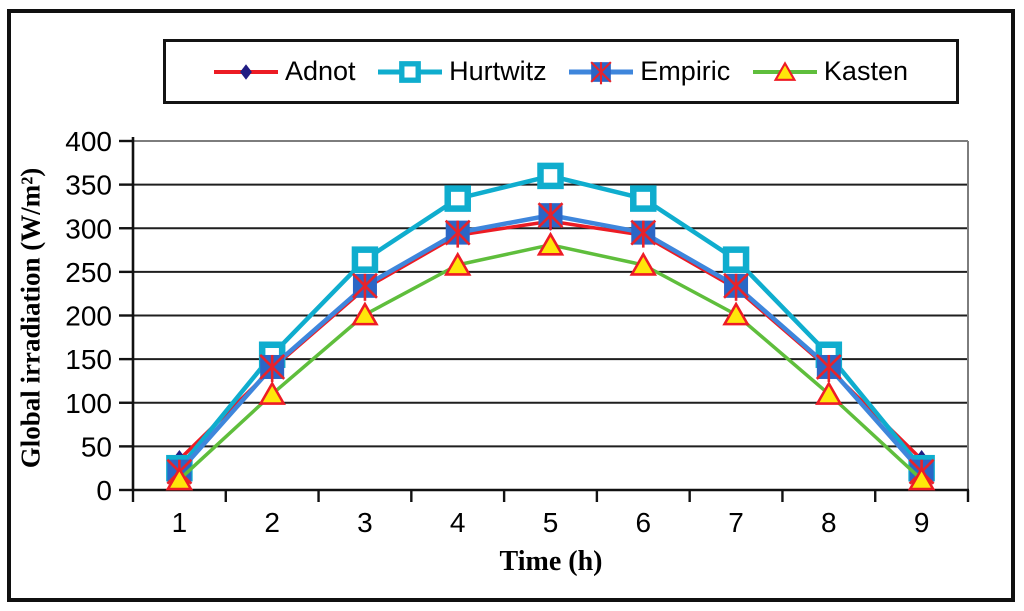 The image size is (1024, 611). Describe the element at coordinates (551, 561) in the screenshot. I see `x-axis-title: Time (h)` at that location.